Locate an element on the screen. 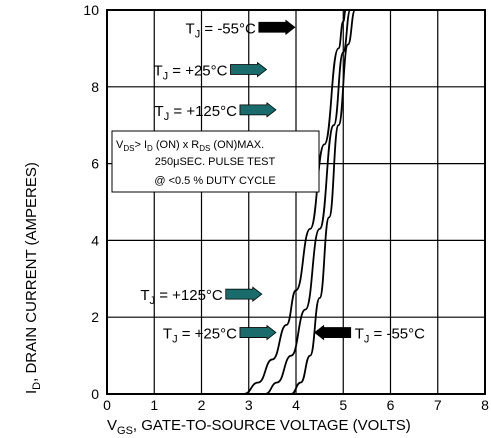 This screenshot has width=491, height=438. x-tick-label-3: 3 is located at coordinates (249, 405).